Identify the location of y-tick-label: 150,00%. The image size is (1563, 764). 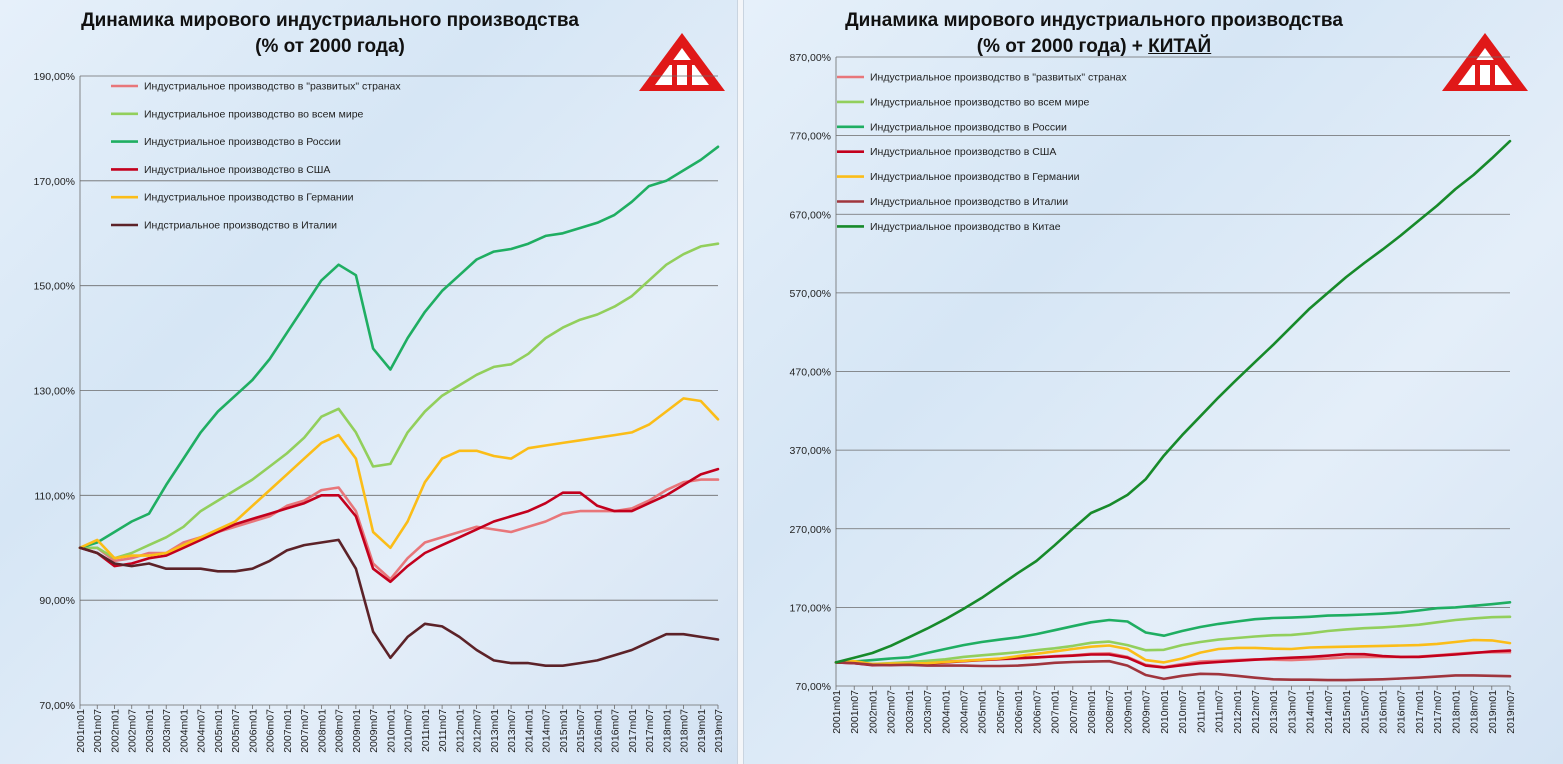
(54, 287).